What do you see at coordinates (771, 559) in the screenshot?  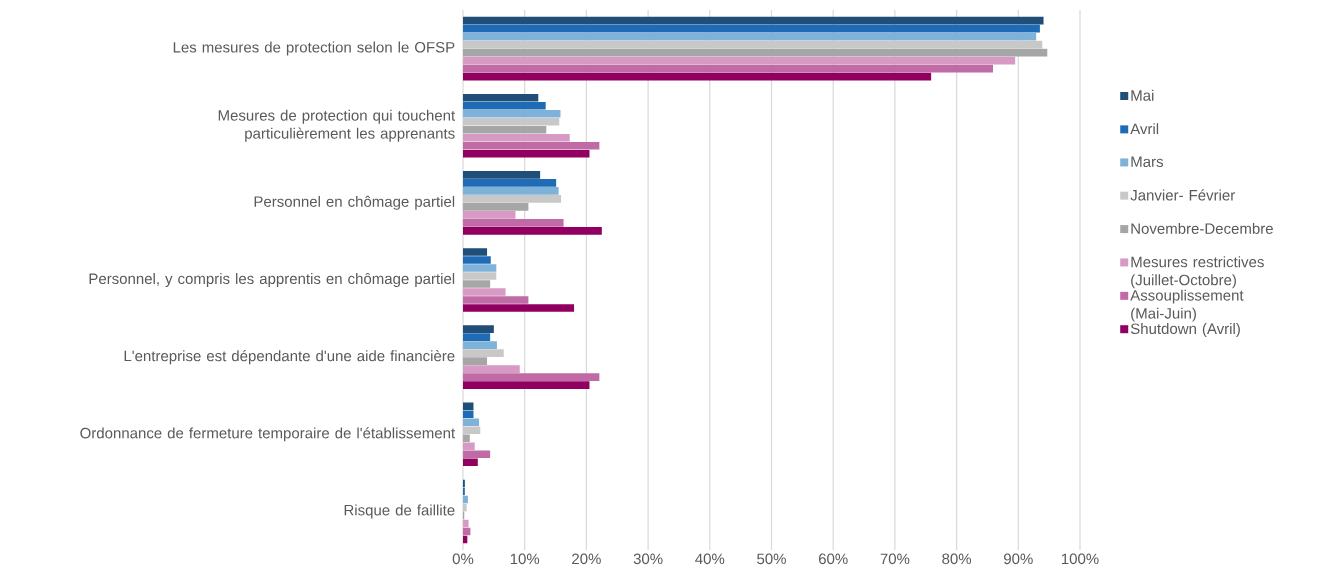 I see `x-tick-label: 50%` at bounding box center [771, 559].